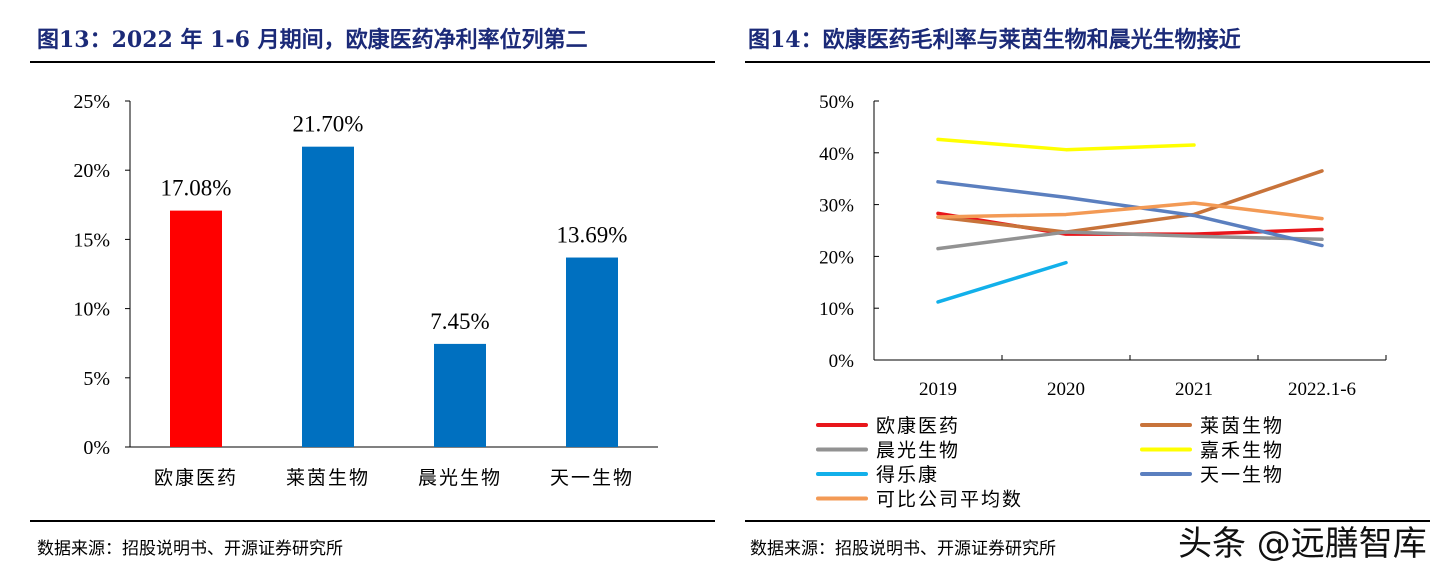  What do you see at coordinates (1322, 389) in the screenshot?
I see `line-x-tick-label: 2022.1-6` at bounding box center [1322, 389].